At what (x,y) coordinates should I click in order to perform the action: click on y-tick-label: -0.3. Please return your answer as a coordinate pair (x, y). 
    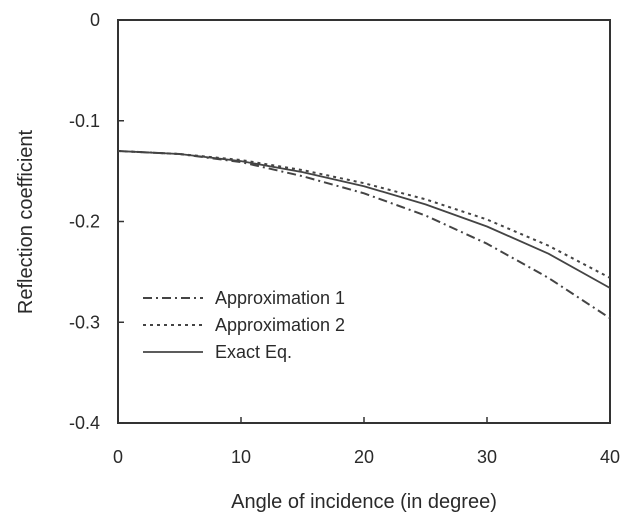
    Looking at the image, I should click on (84, 322).